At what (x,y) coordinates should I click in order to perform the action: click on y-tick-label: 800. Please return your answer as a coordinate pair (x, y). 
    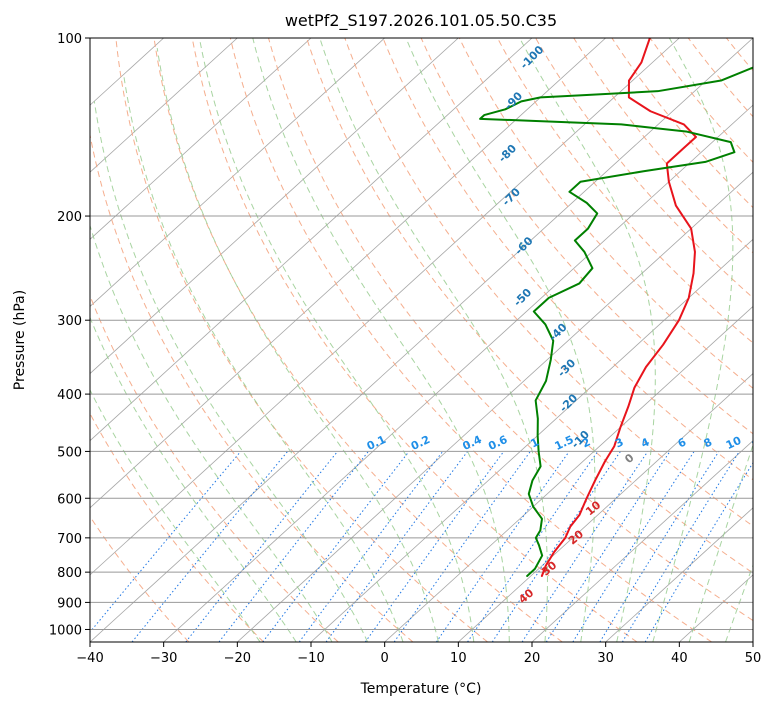
    Looking at the image, I should click on (69, 573).